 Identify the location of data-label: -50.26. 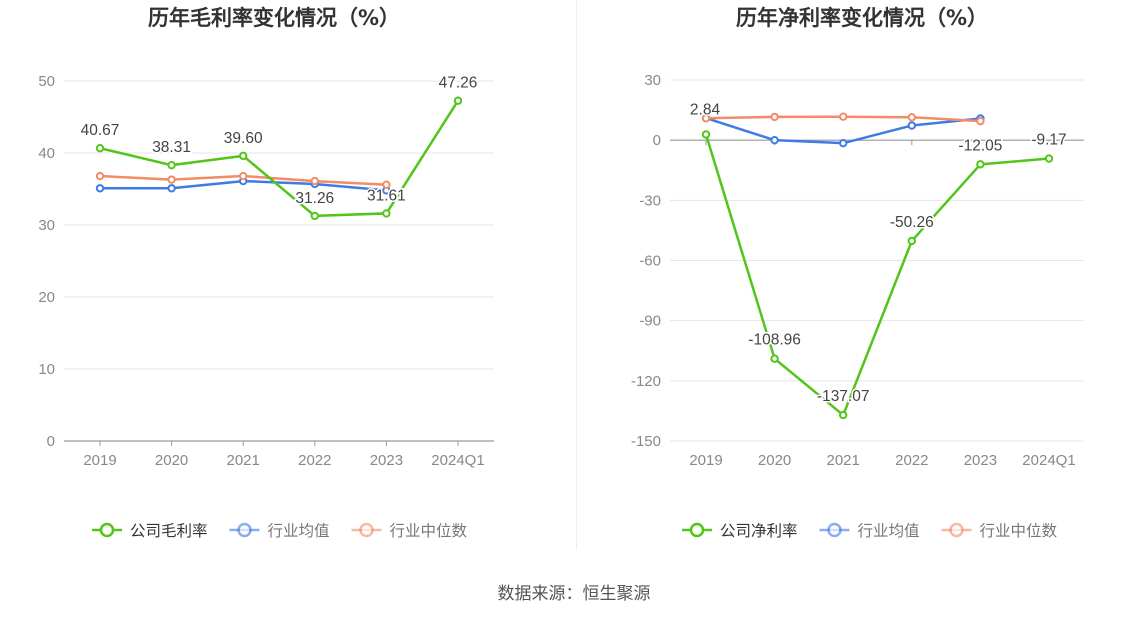
(912, 222).